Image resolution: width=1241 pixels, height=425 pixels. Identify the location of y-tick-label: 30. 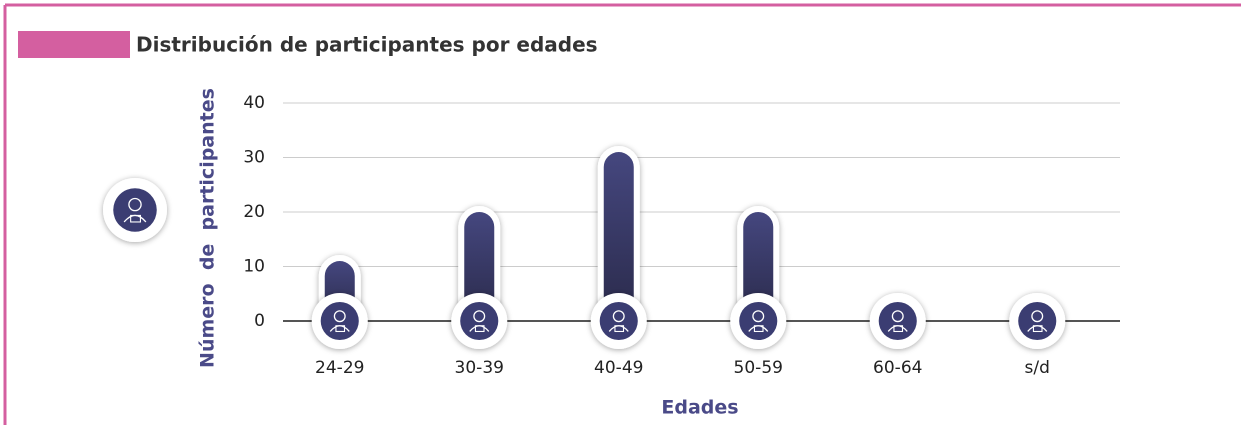
(254, 158).